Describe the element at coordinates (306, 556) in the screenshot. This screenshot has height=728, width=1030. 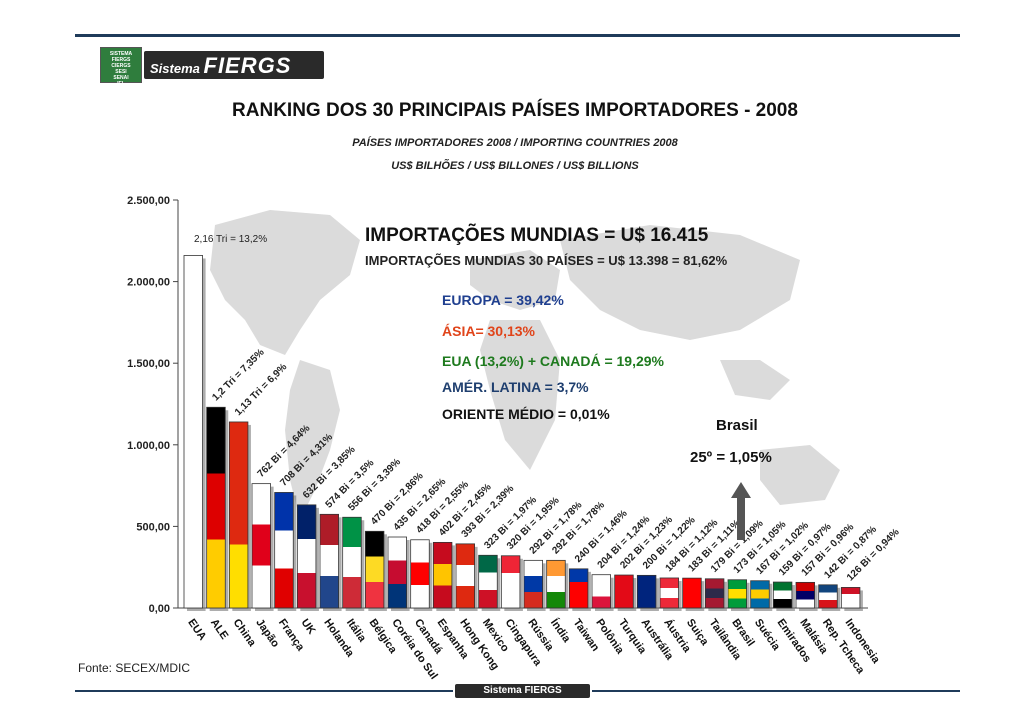
I see `bar-uk` at that location.